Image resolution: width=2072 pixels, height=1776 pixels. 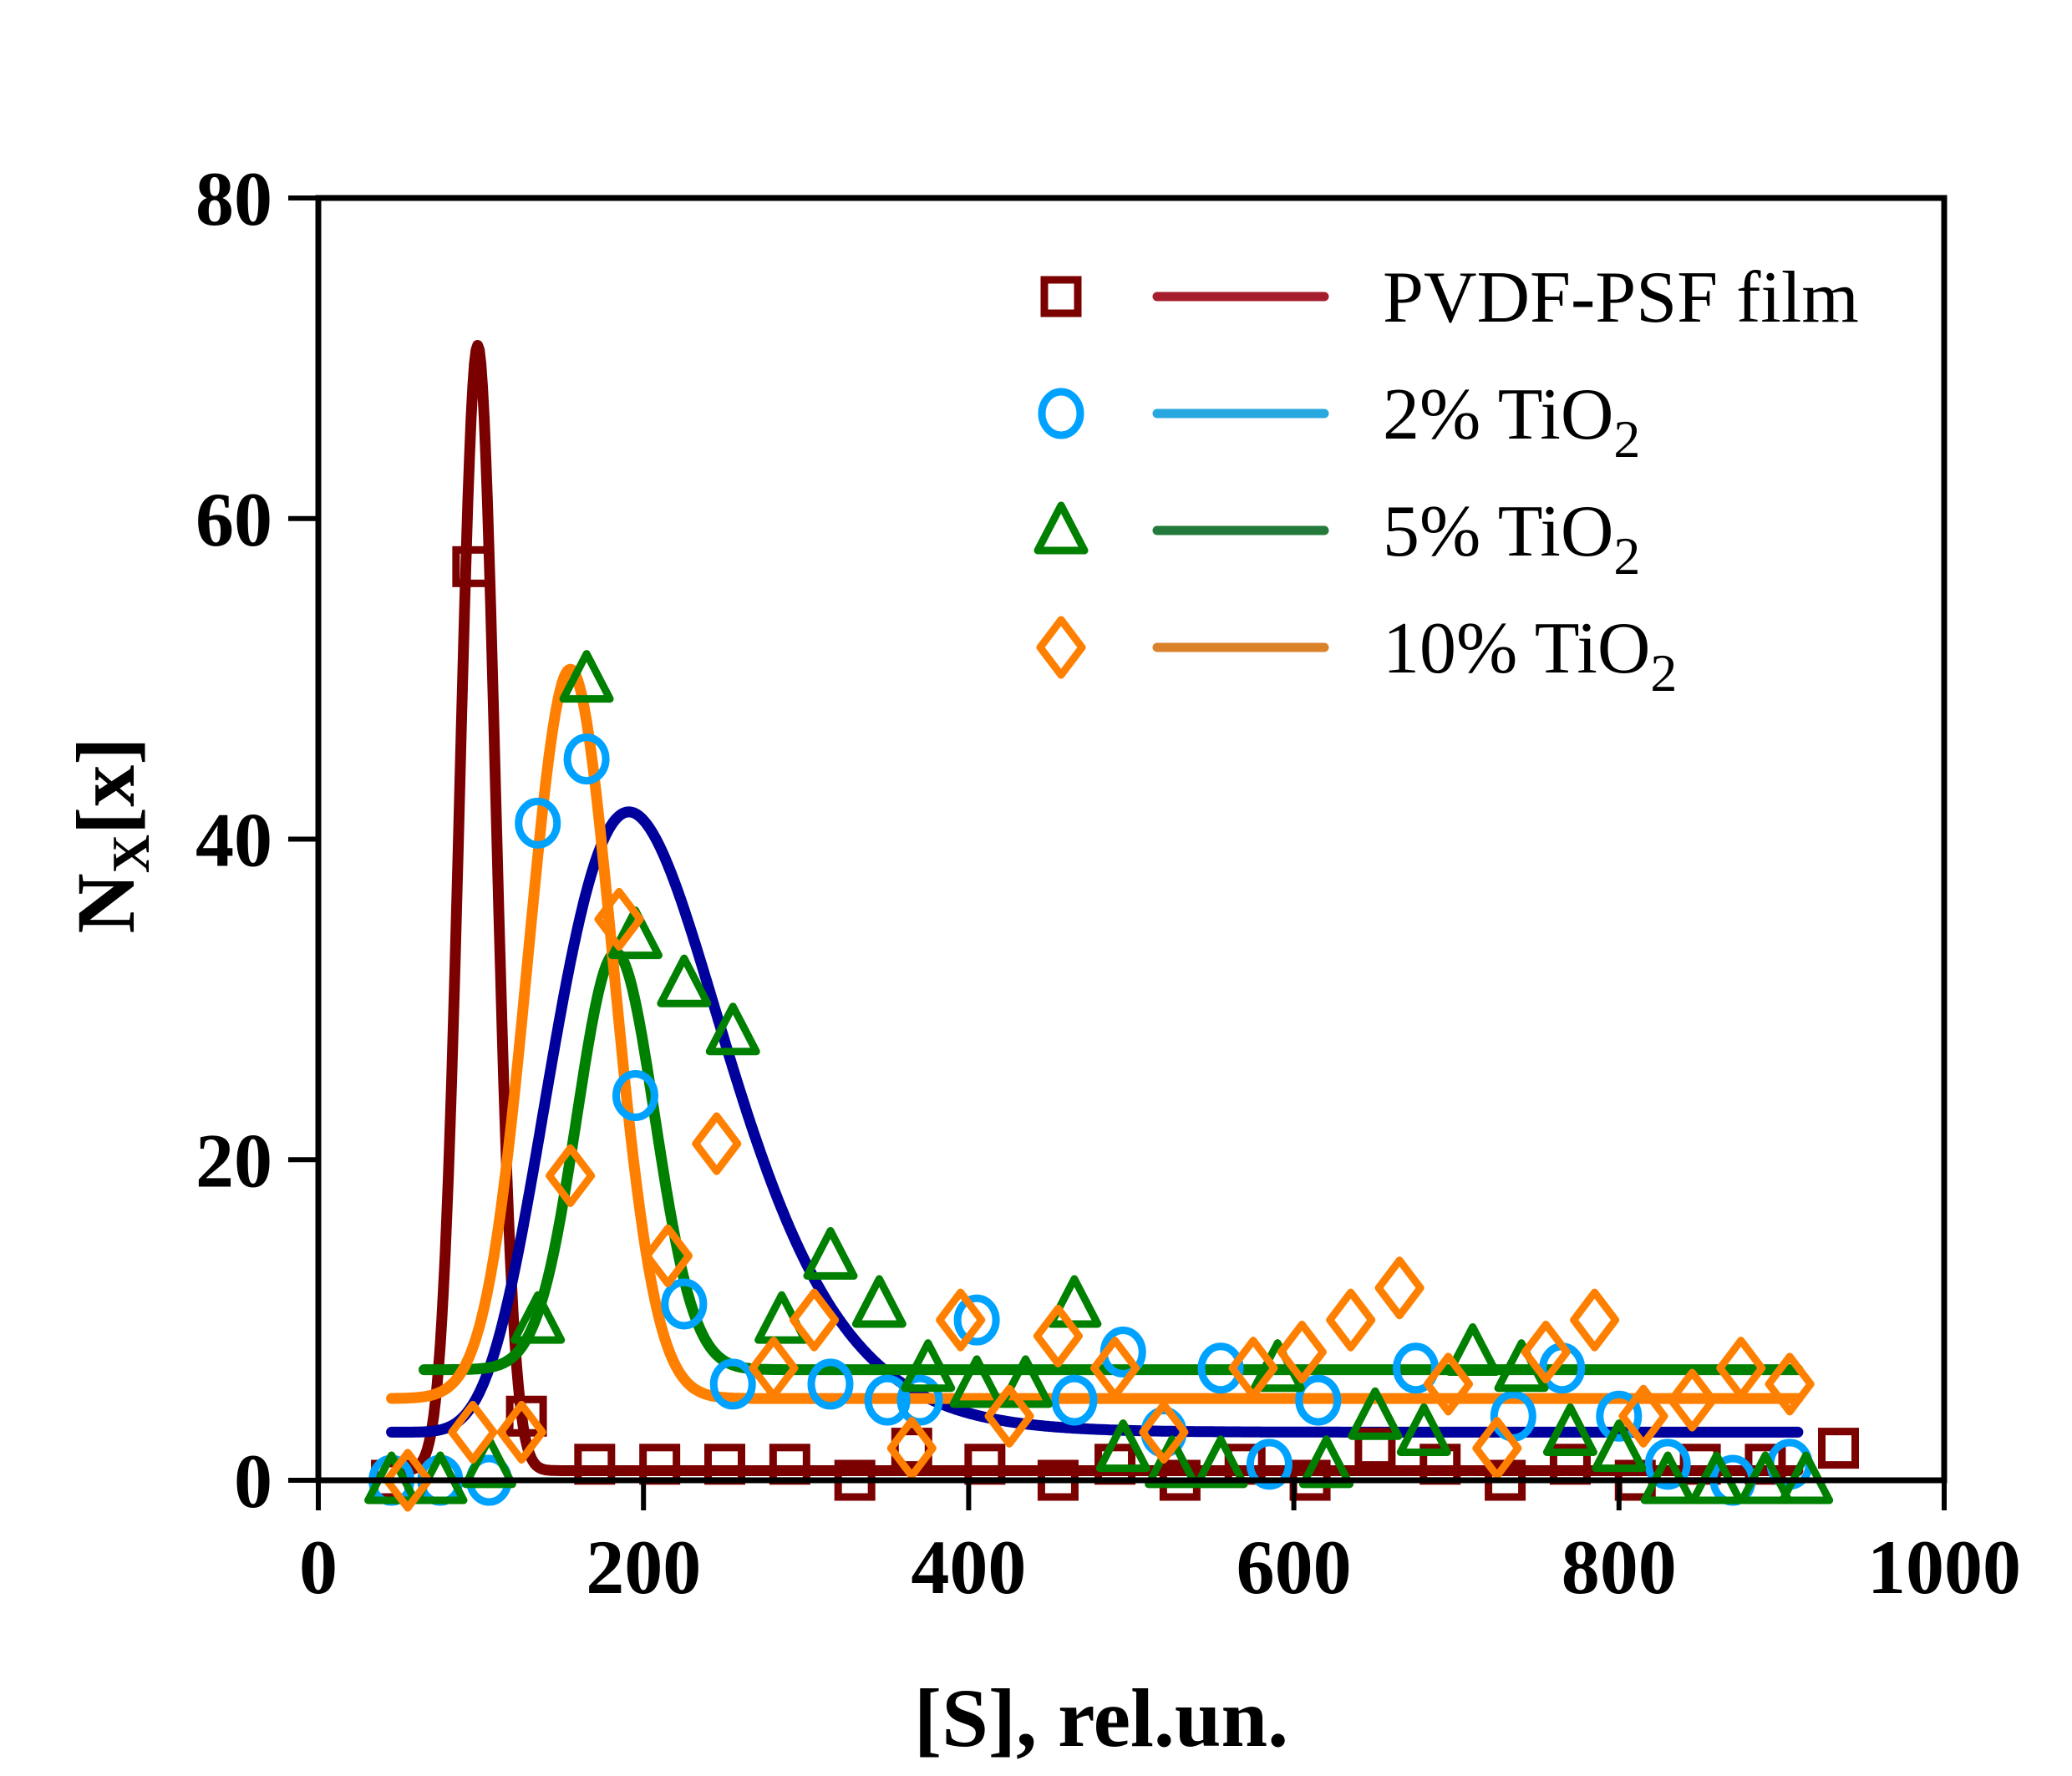 I want to click on legend-label-main: PVDF-PSF film, so click(x=1621, y=297).